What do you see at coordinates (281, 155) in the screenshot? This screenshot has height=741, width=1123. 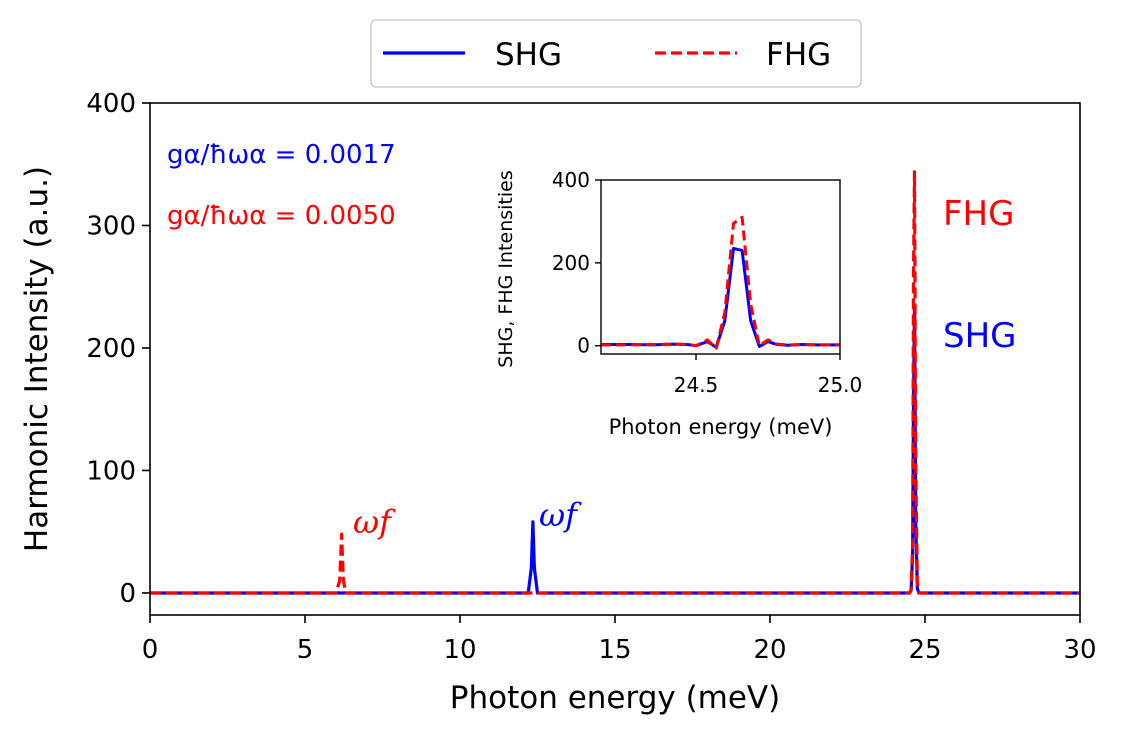 I see `param-annotation-shg: gα/ħωα = 0.0017` at bounding box center [281, 155].